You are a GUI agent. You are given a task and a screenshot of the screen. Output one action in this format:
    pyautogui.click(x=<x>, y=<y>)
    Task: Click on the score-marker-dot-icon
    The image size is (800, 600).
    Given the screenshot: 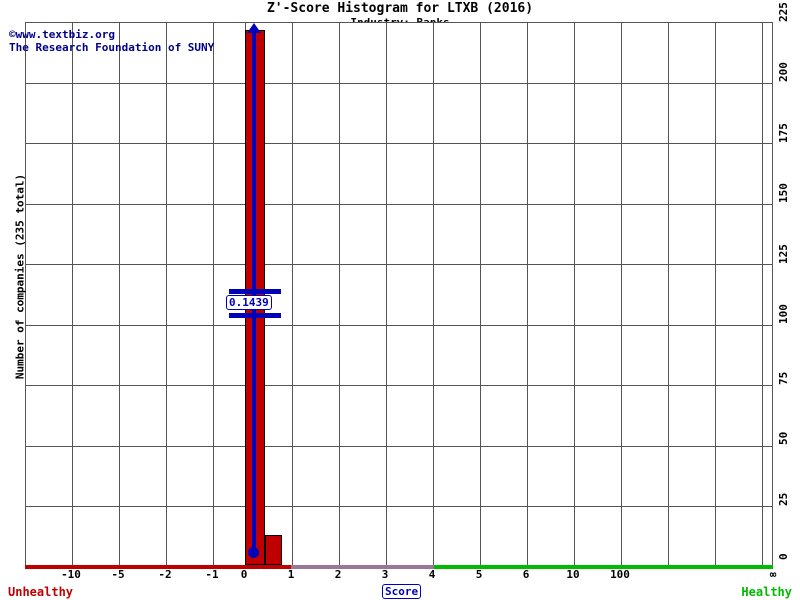 What is the action you would take?
    pyautogui.click(x=253, y=552)
    